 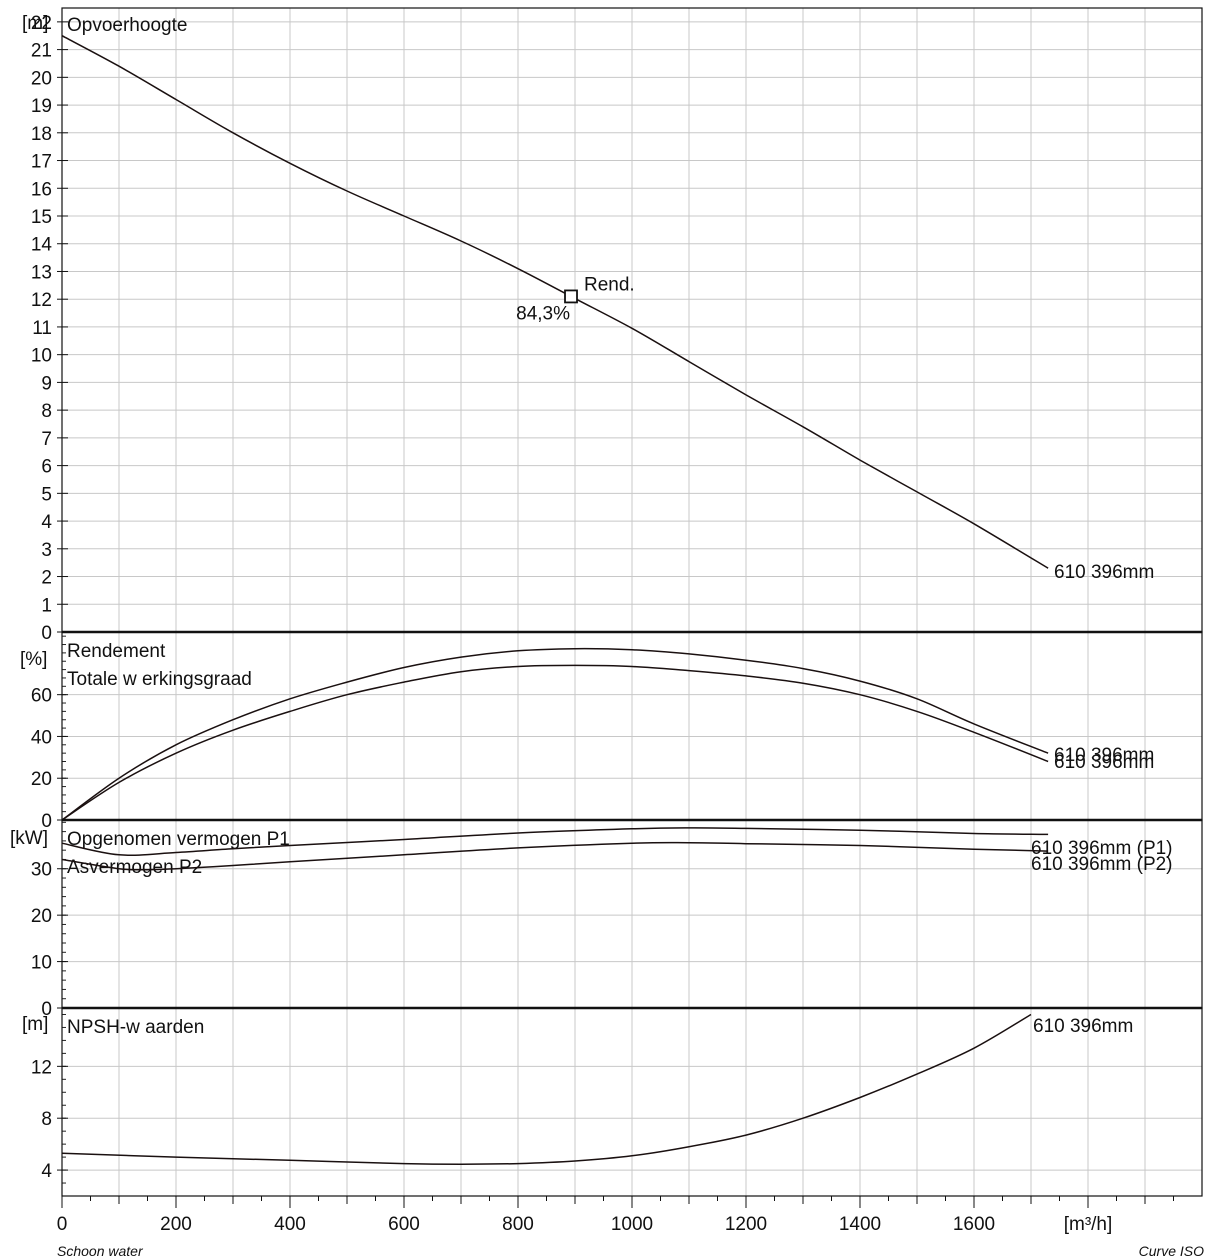 What do you see at coordinates (62, 1224) in the screenshot?
I see `x-tick-label: 0` at bounding box center [62, 1224].